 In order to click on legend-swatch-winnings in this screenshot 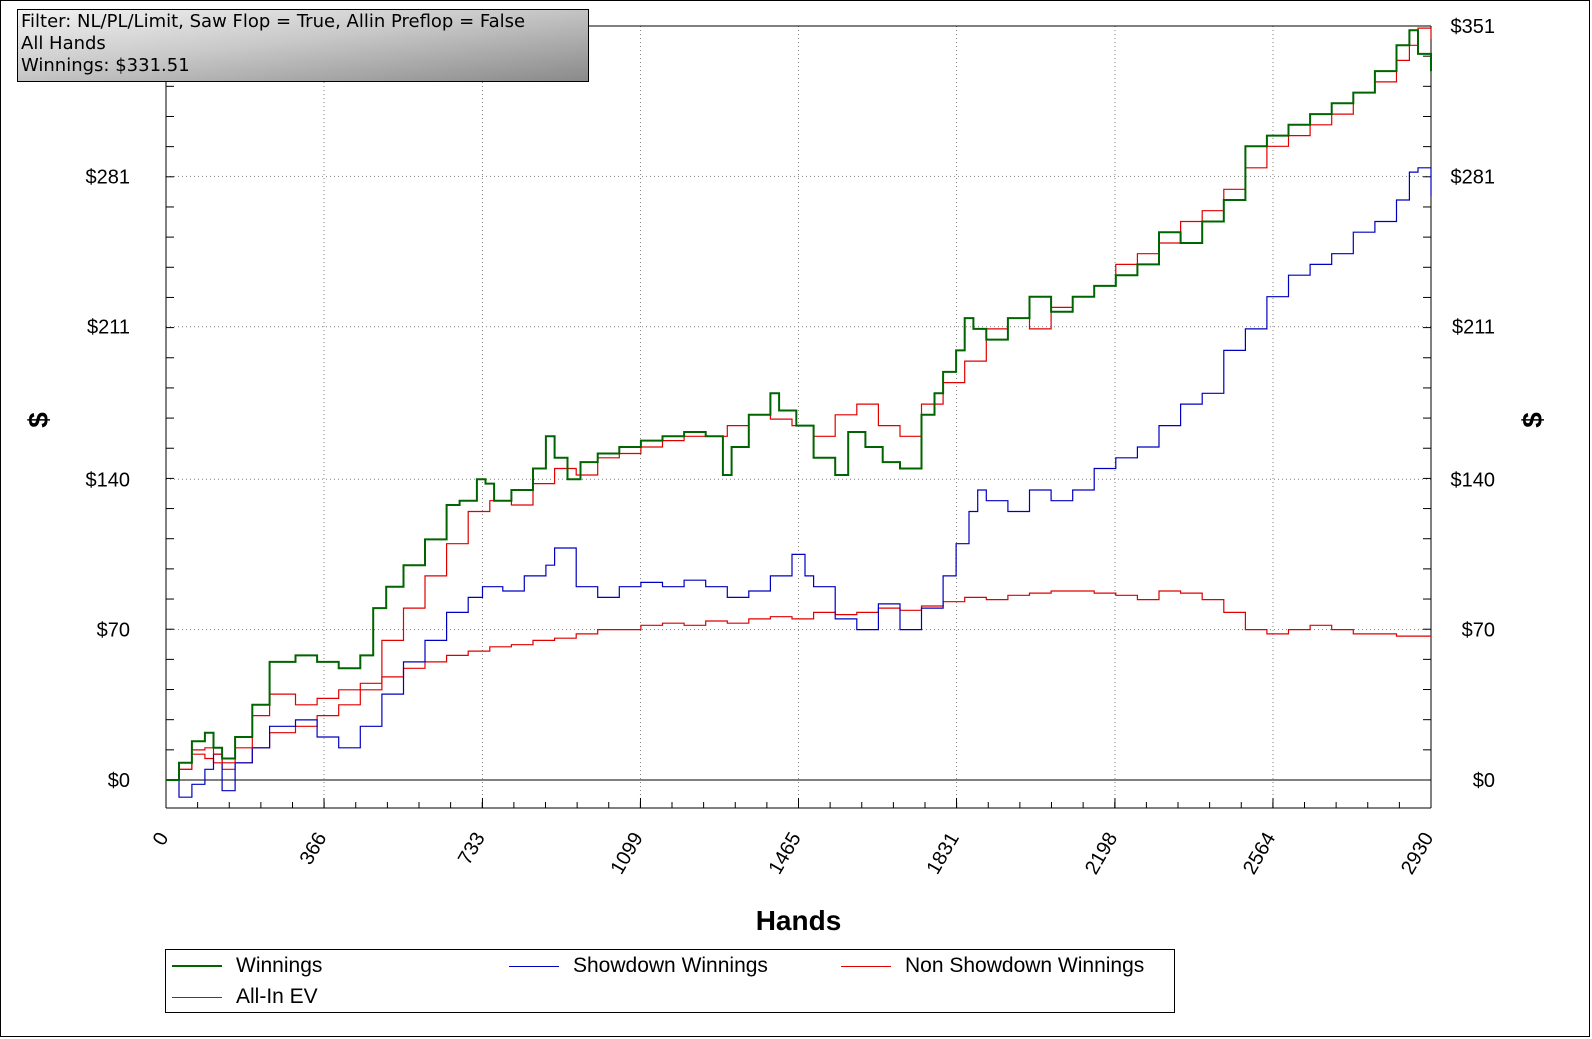, I will do `click(197, 966)`.